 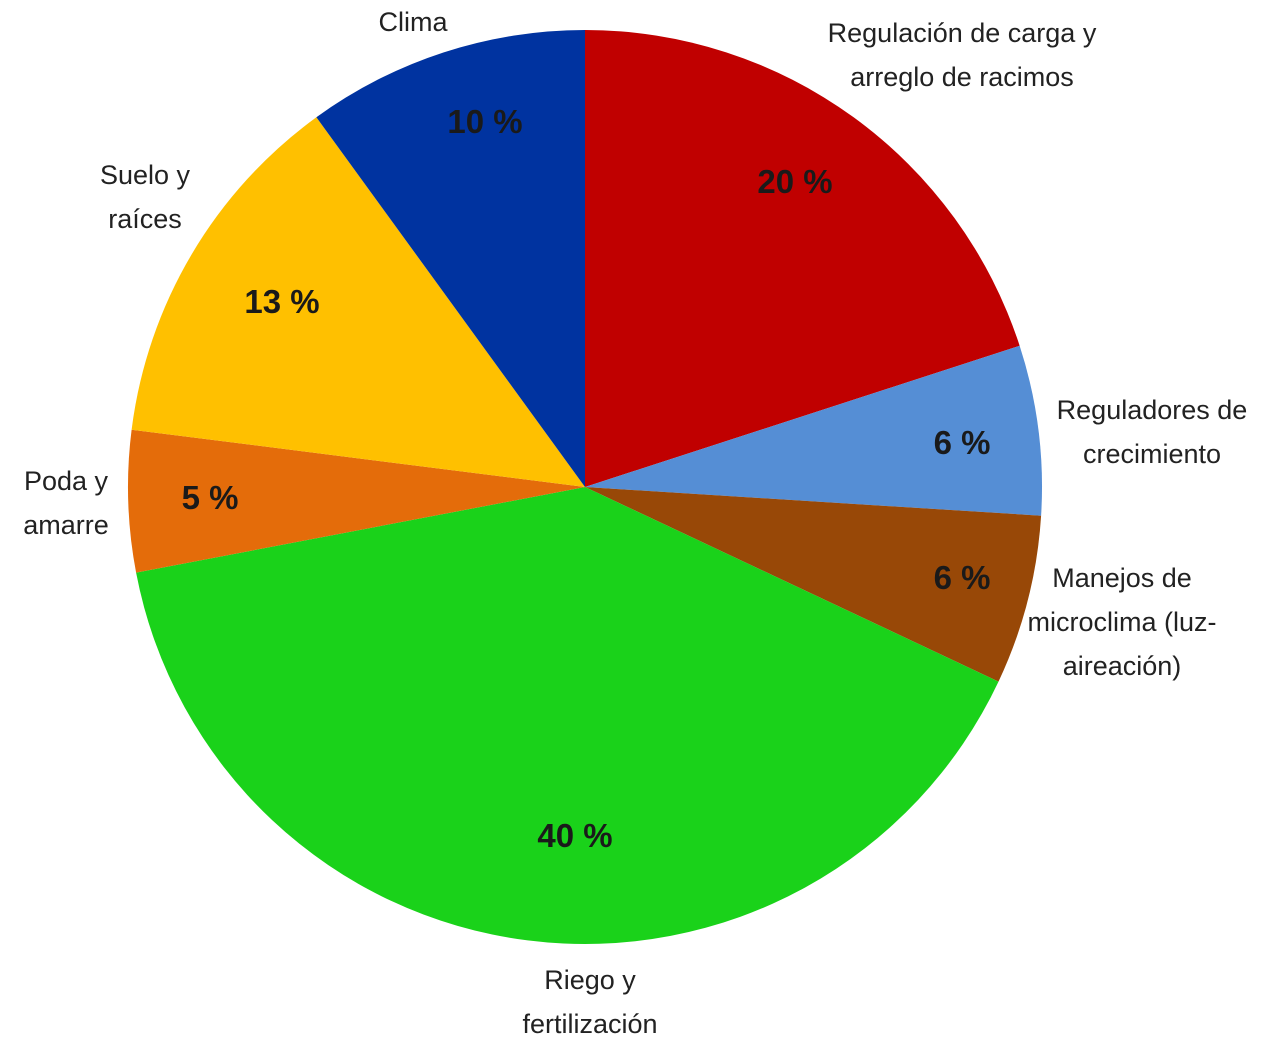 What do you see at coordinates (66, 503) in the screenshot?
I see `category-label: Poda y amarre` at bounding box center [66, 503].